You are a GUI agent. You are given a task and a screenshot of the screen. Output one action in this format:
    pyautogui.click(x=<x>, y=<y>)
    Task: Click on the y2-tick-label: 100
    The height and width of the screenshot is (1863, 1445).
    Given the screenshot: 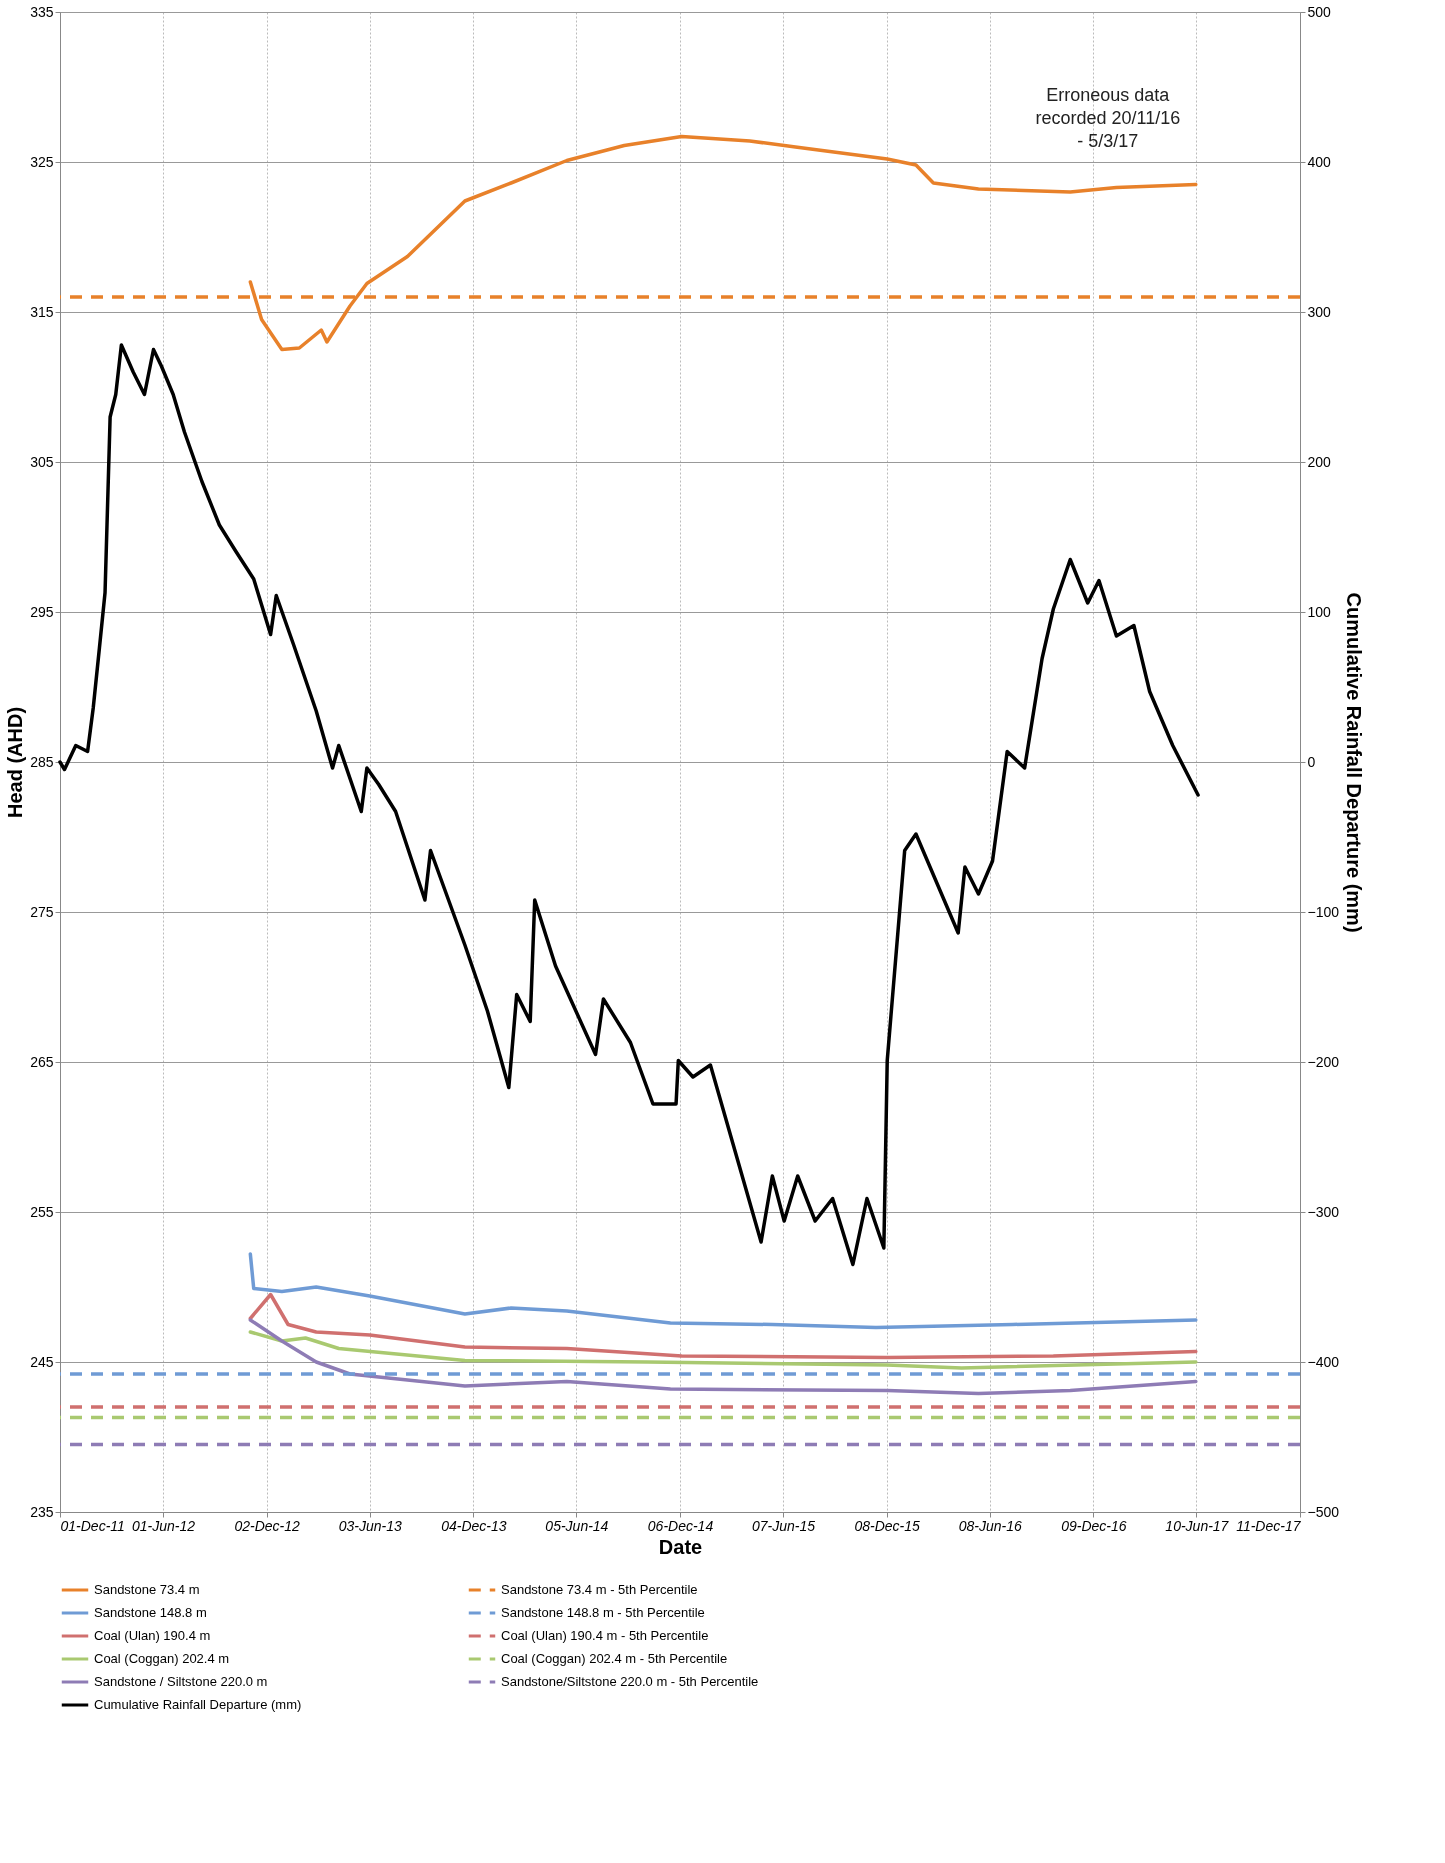 What is the action you would take?
    pyautogui.click(x=1319, y=611)
    